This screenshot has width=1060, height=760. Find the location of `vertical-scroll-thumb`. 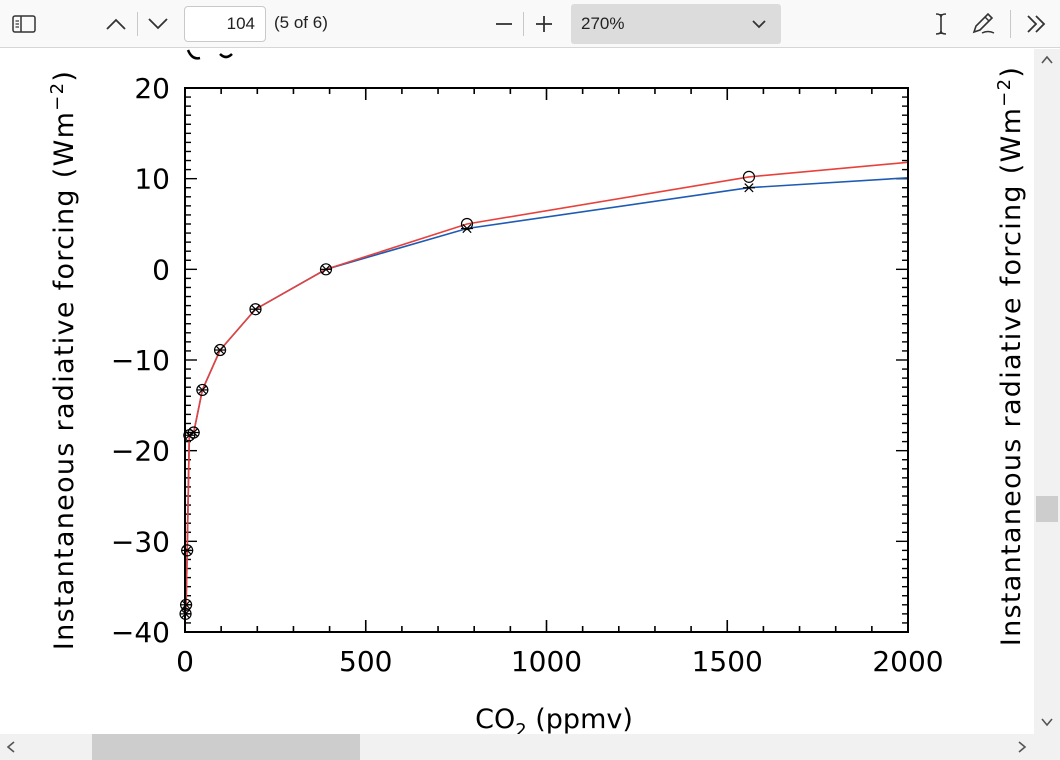

vertical-scroll-thumb is located at coordinates (1047, 509).